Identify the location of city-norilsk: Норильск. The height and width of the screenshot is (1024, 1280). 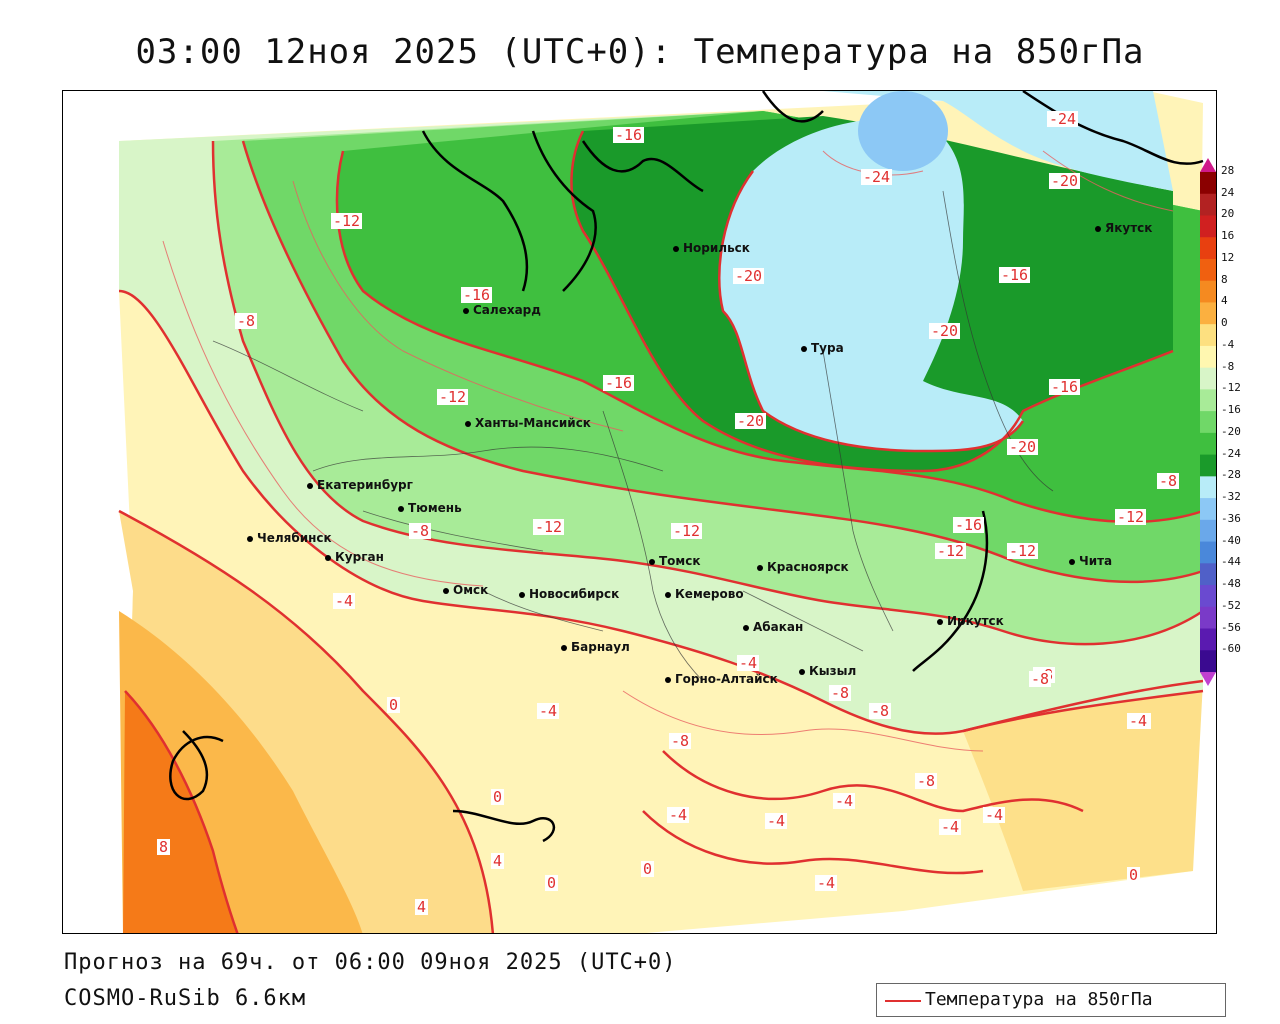
(711, 248).